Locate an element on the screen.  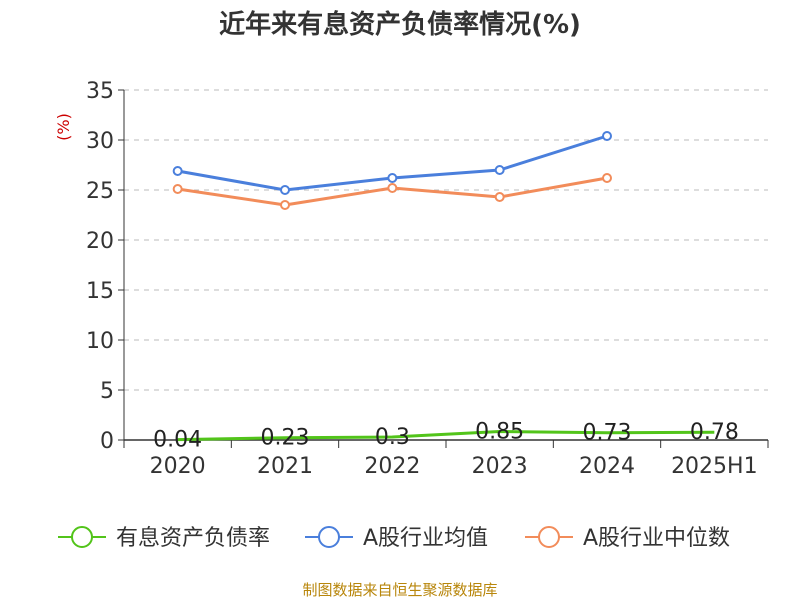
data-label: 0.3 is located at coordinates (392, 437).